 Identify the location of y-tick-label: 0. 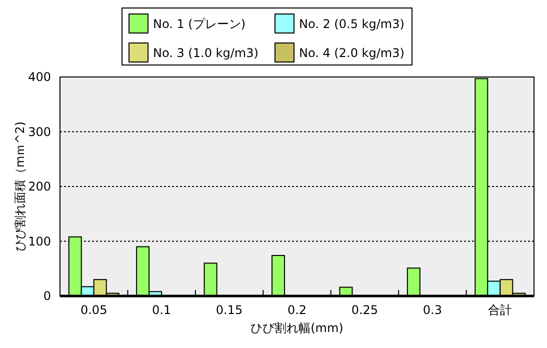
(47, 296).